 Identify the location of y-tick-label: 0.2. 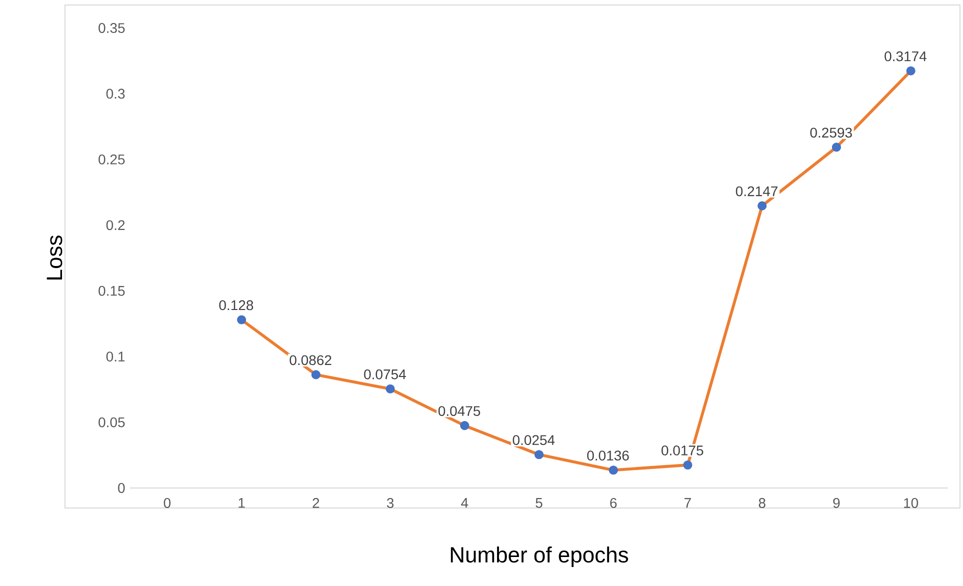
(115, 225).